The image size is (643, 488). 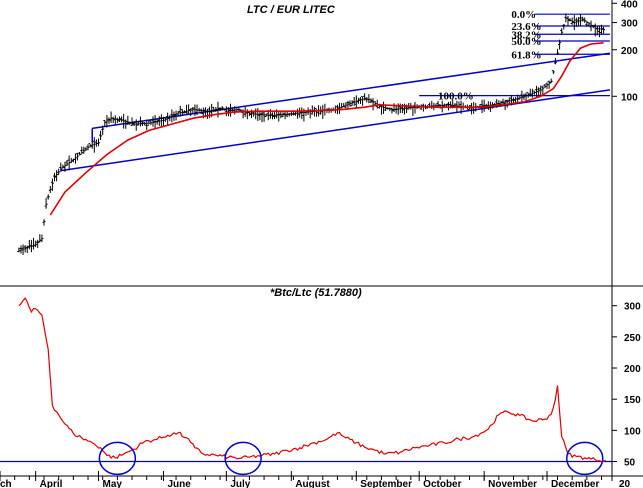 I want to click on ratio-y-tick-label: 200, so click(x=632, y=369).